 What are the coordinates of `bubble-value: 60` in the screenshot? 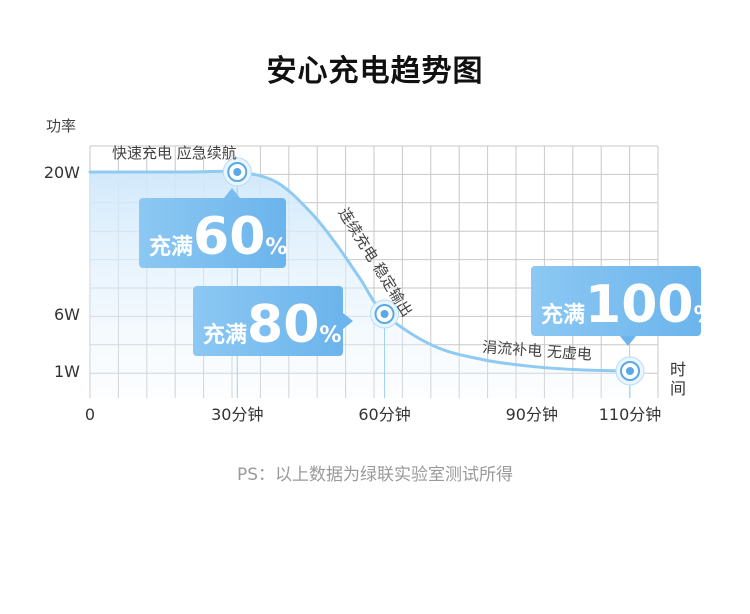 It's located at (229, 237).